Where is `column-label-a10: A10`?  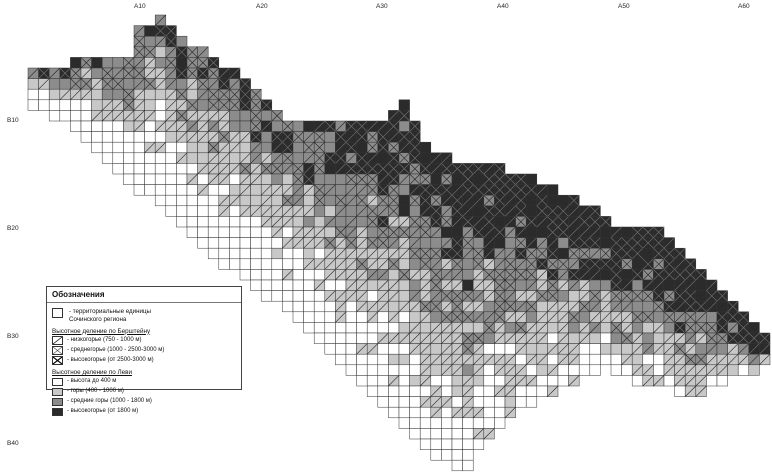
column-label-a10: A10 is located at coordinates (140, 6).